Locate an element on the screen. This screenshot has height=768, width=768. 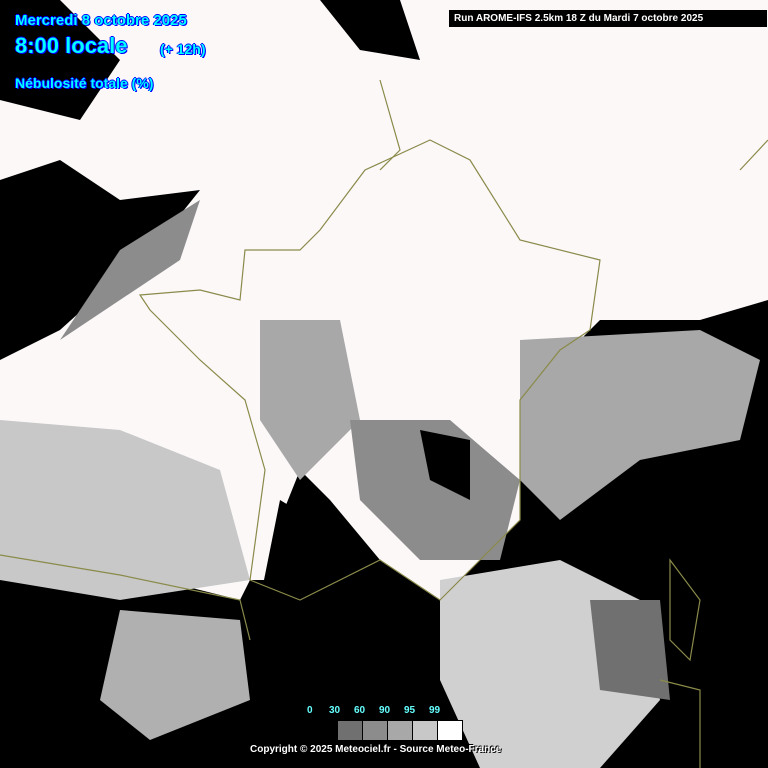
legend-label: 0 is located at coordinates (310, 710).